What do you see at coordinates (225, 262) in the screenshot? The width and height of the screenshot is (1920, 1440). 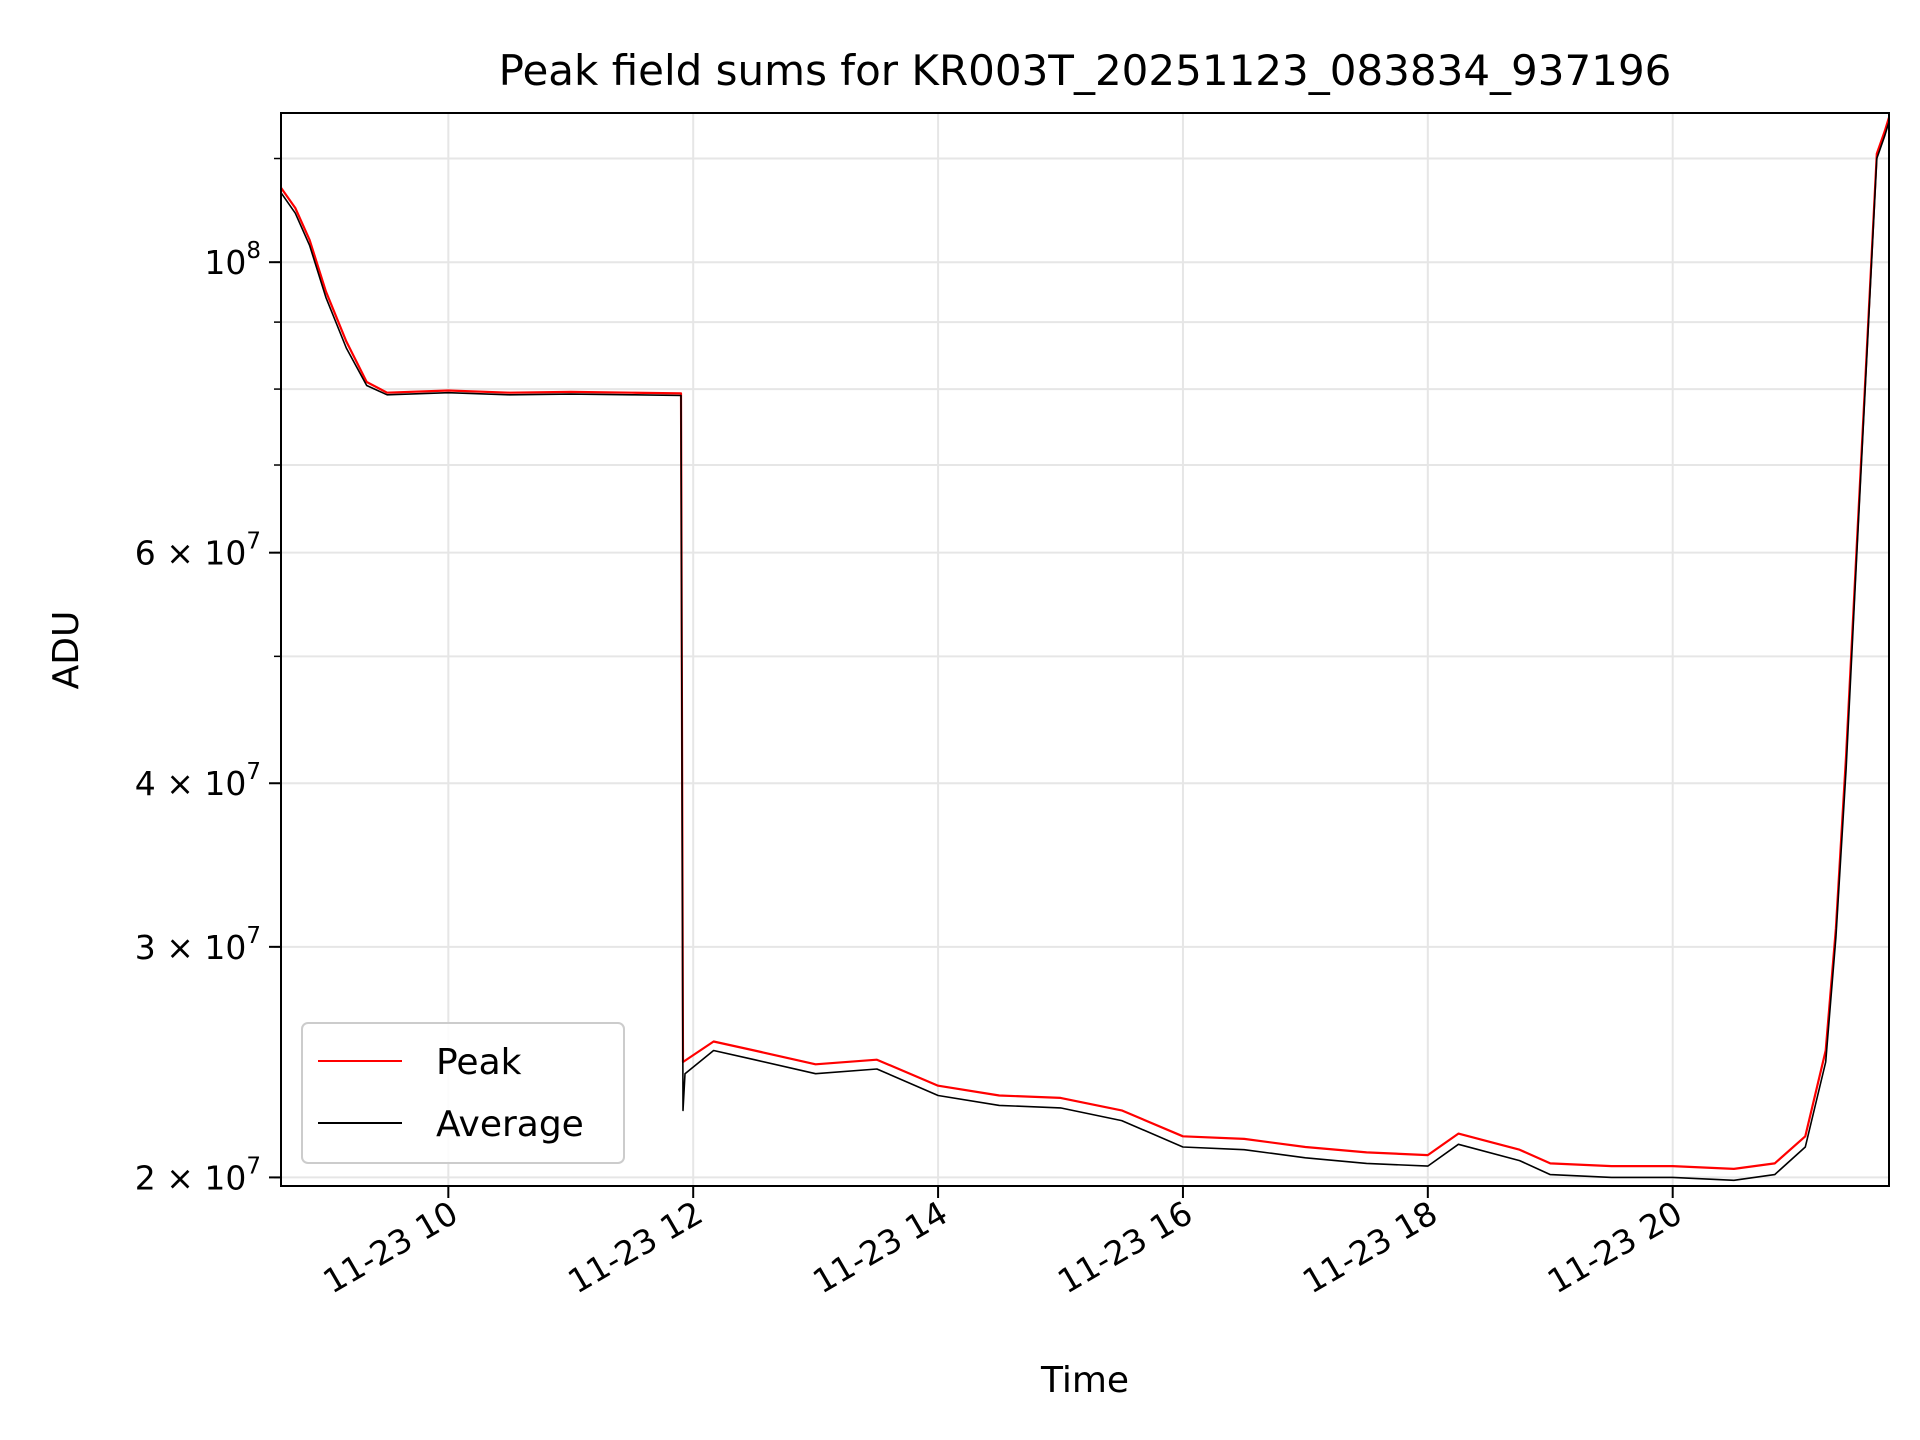 I see `y-tick-mantissa: 10` at bounding box center [225, 262].